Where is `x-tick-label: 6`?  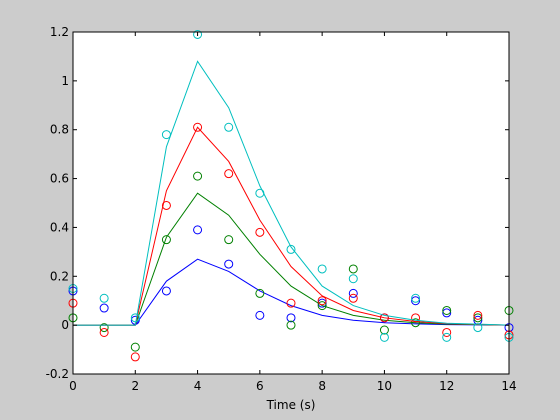
x-tick-label: 6 is located at coordinates (260, 386).